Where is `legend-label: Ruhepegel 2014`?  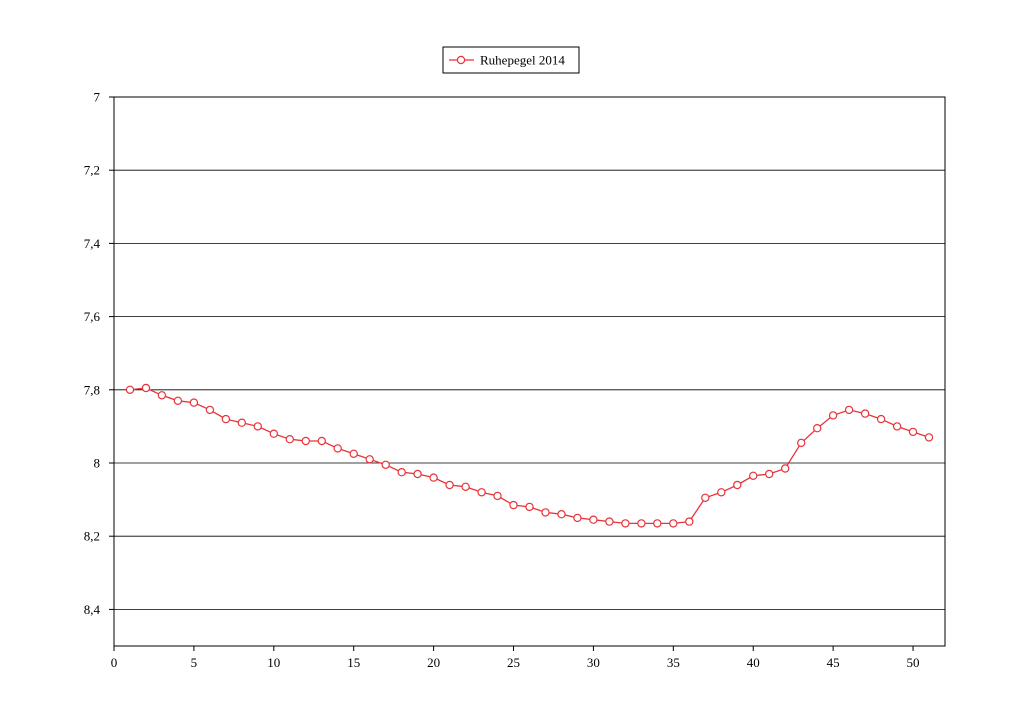 legend-label: Ruhepegel 2014 is located at coordinates (522, 60).